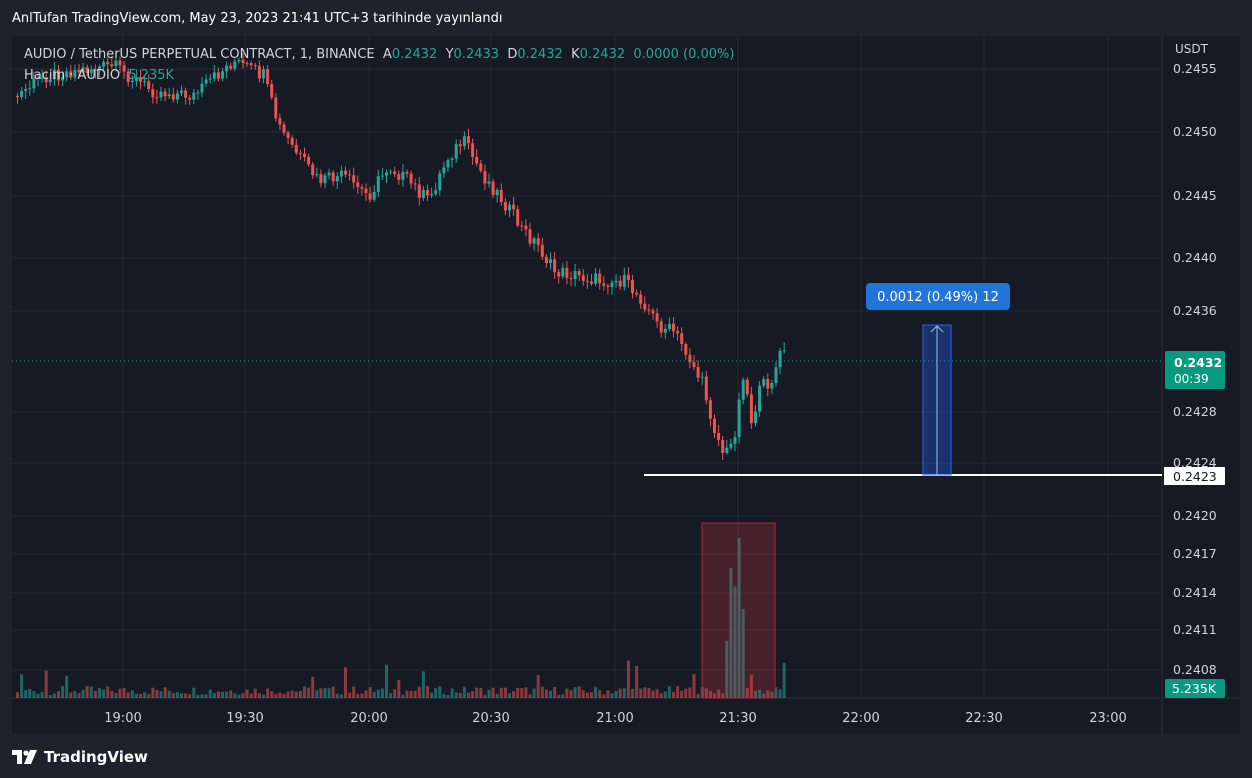 The width and height of the screenshot is (1252, 778). I want to click on volume-value-badge, so click(1195, 688).